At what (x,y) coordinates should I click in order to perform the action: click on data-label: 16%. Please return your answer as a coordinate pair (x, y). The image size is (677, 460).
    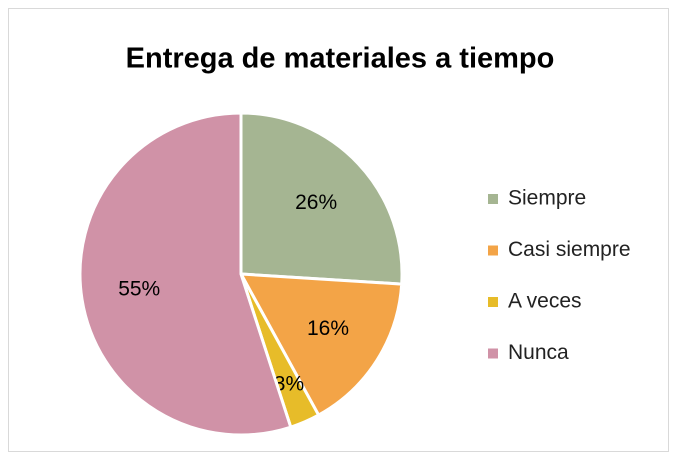
    Looking at the image, I should click on (328, 328).